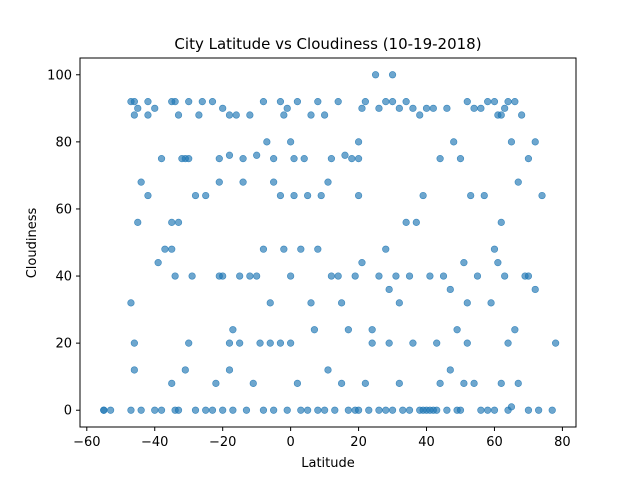  Describe the element at coordinates (328, 463) in the screenshot. I see `x-axis-label: Latitude` at that location.